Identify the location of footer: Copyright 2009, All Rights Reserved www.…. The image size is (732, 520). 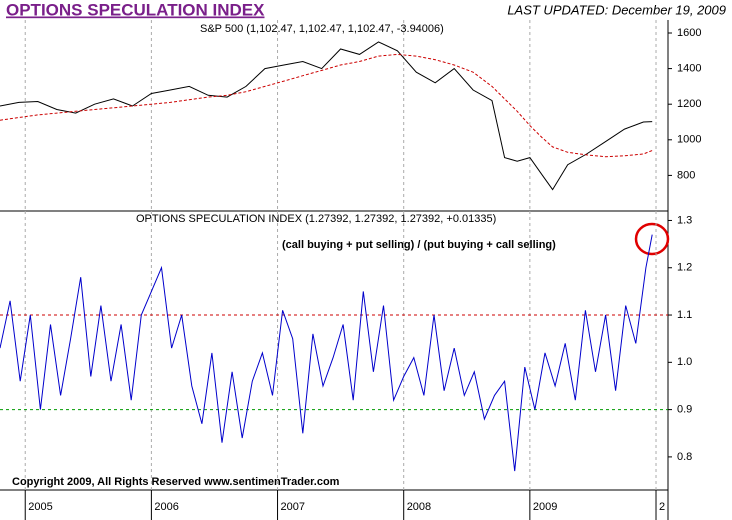
(176, 482).